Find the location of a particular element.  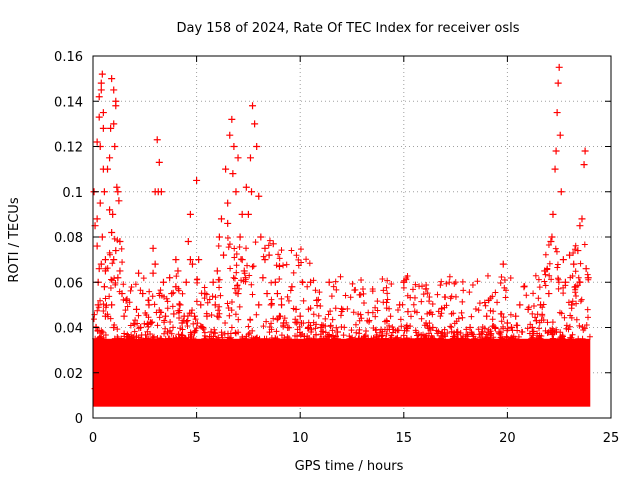

y-tick-label: 0.1 is located at coordinates (72, 193).